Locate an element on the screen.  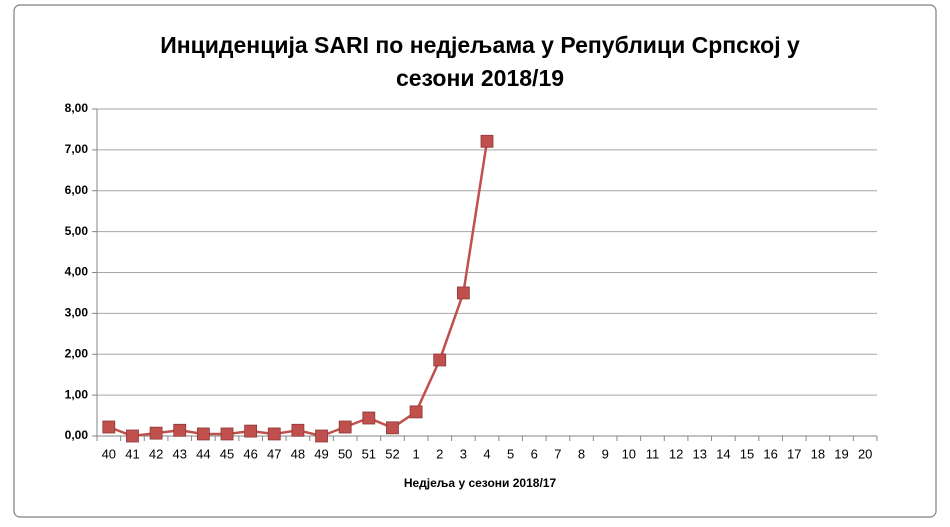
y-tick-label: 1,00 is located at coordinates (77, 394).